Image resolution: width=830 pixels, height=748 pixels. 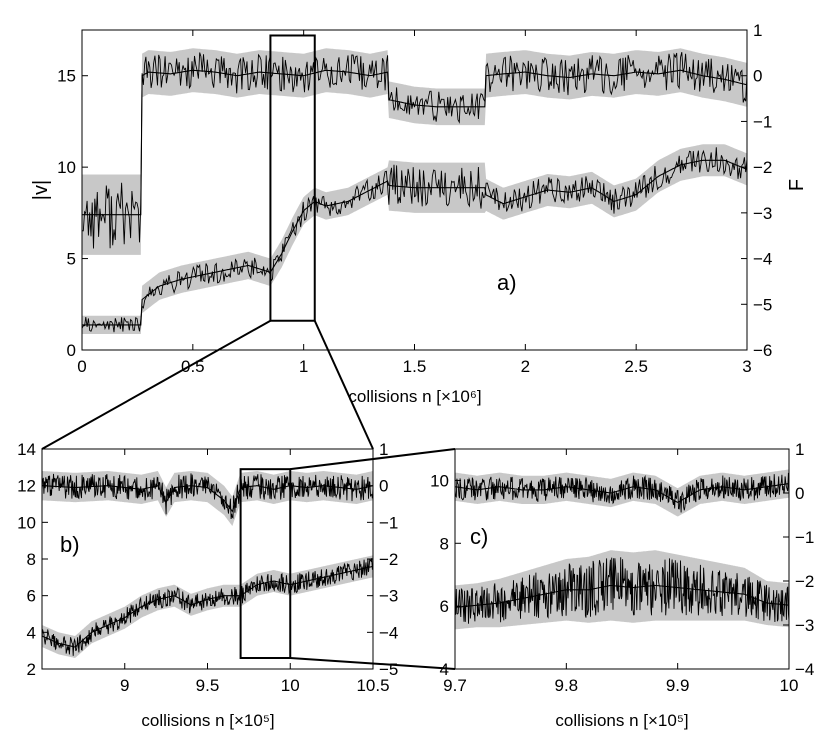 I want to click on x-tick-label: 9.7, so click(x=455, y=685).